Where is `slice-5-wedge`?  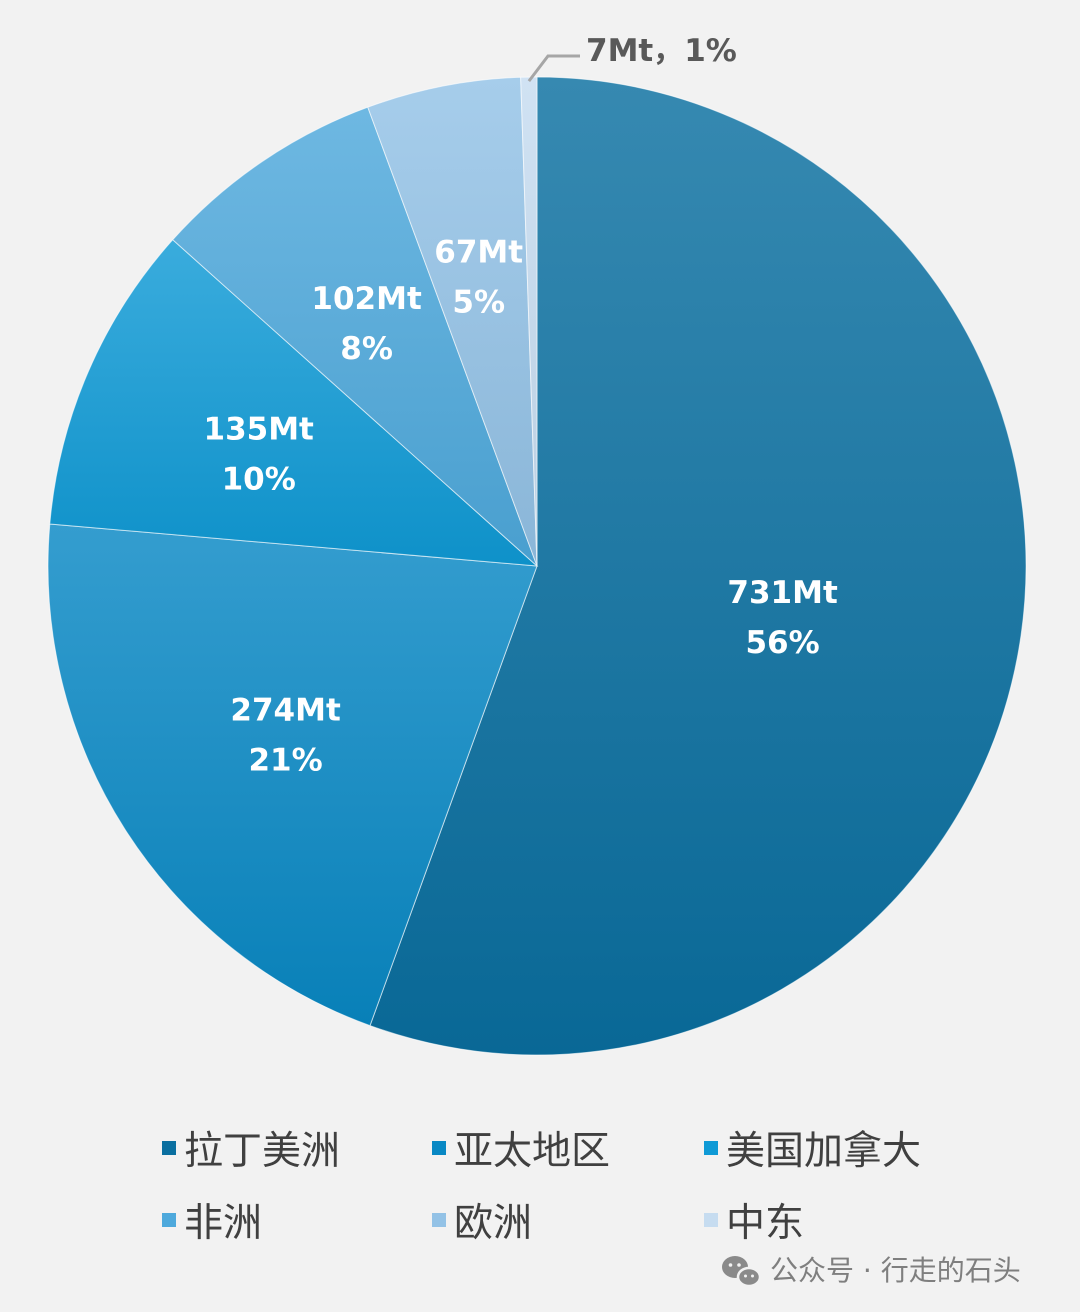
slice-5-wedge is located at coordinates (452, 321).